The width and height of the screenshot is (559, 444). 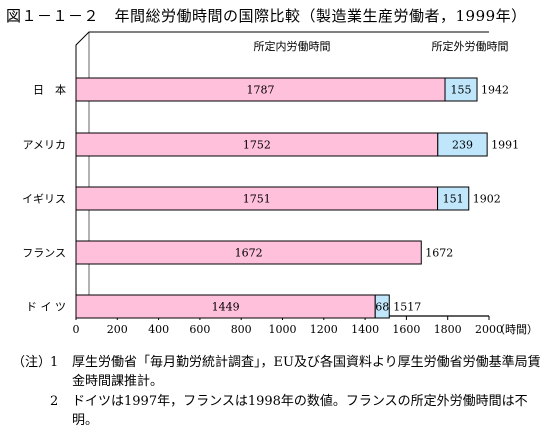 What do you see at coordinates (257, 199) in the screenshot?
I see `bar-regular-label: 1751` at bounding box center [257, 199].